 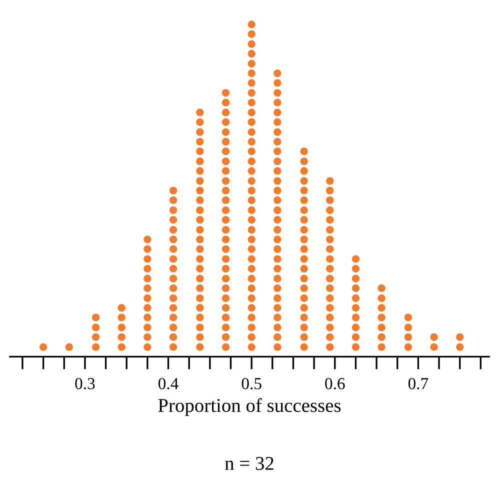 What do you see at coordinates (249, 407) in the screenshot?
I see `x-axis-title: Proportion of successes` at bounding box center [249, 407].